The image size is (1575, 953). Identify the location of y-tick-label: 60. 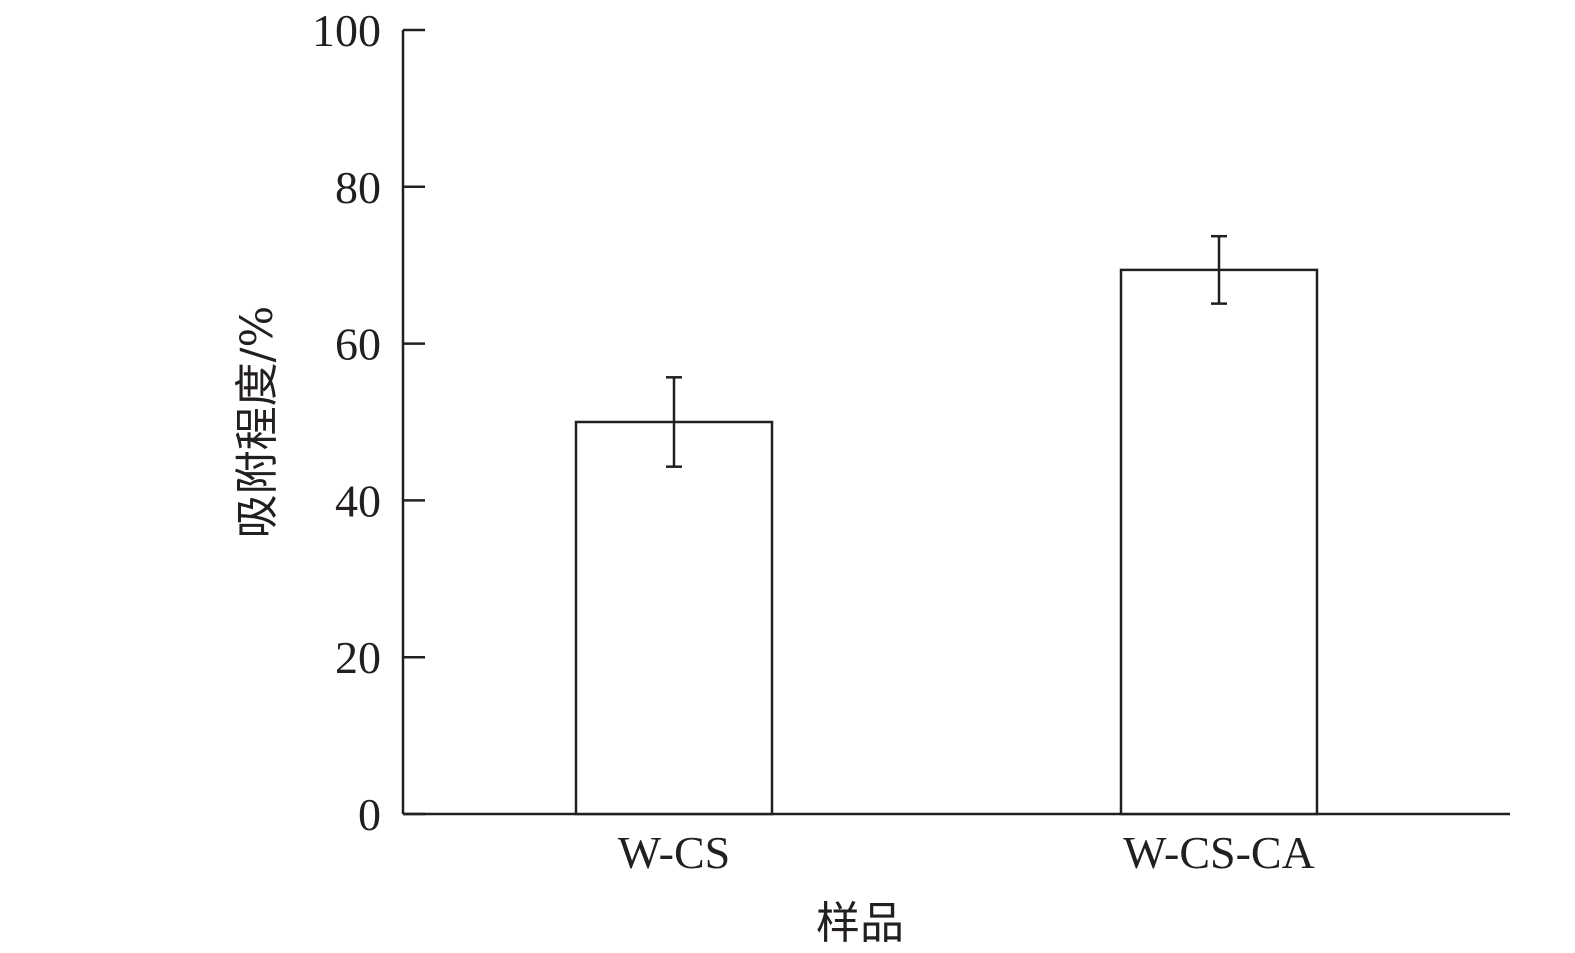
(358, 344).